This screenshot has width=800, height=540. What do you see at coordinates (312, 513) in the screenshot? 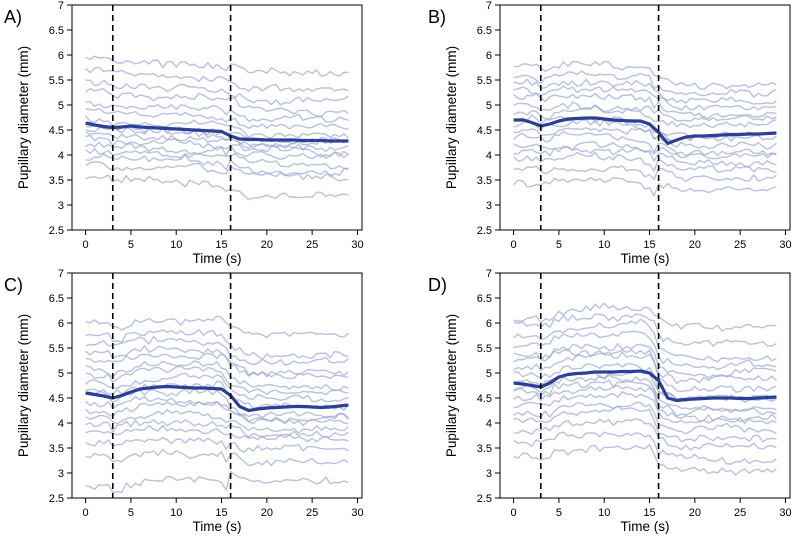
I see `x-tick-label: 25` at bounding box center [312, 513].